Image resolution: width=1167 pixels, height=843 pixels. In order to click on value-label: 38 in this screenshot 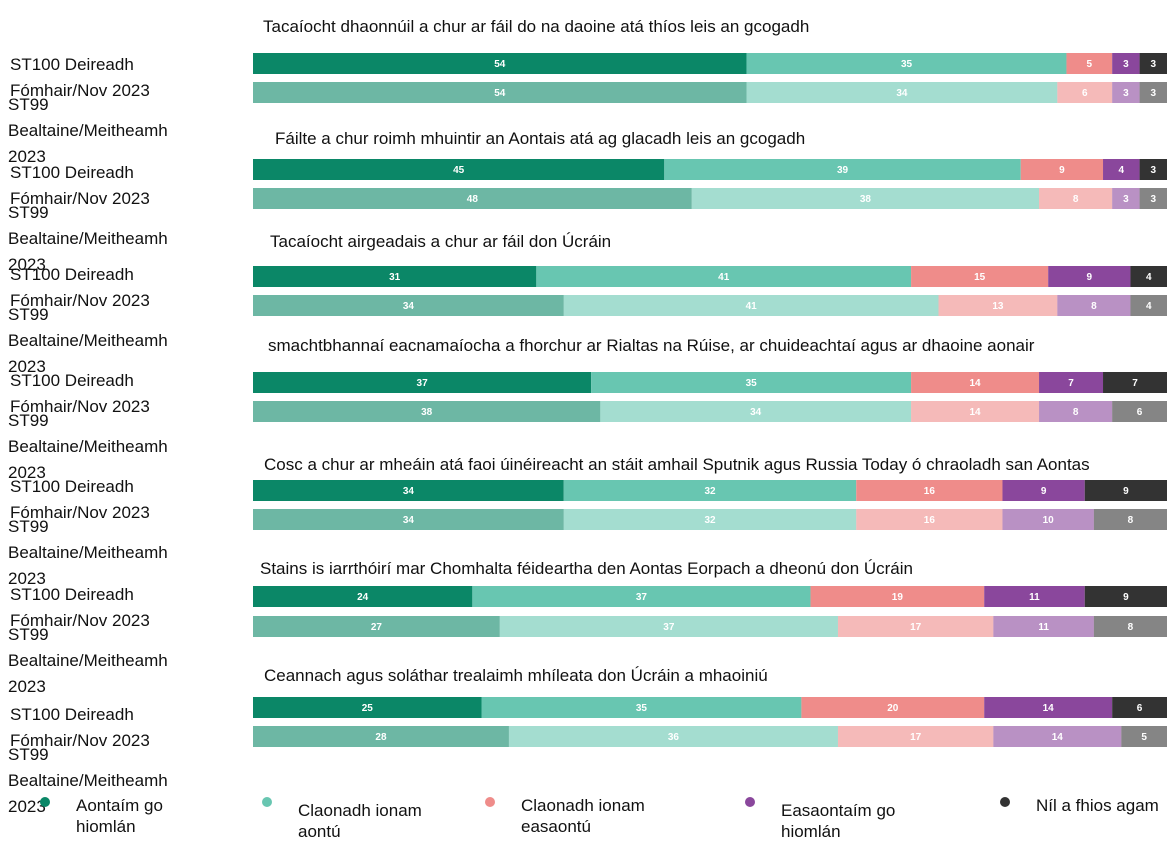, I will do `click(427, 412)`.